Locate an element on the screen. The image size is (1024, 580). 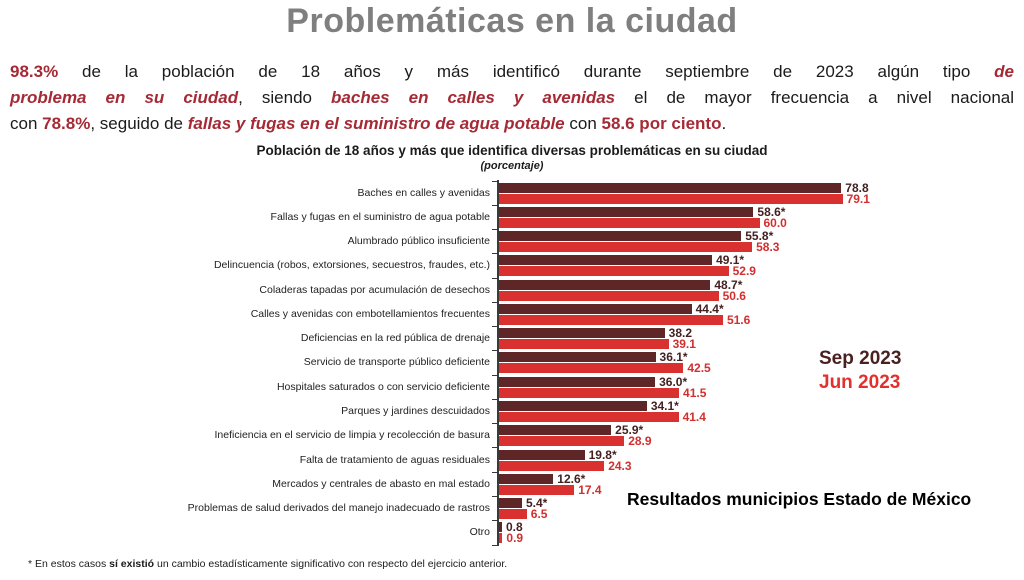
bar-value-label: 6.5 is located at coordinates (539, 514).